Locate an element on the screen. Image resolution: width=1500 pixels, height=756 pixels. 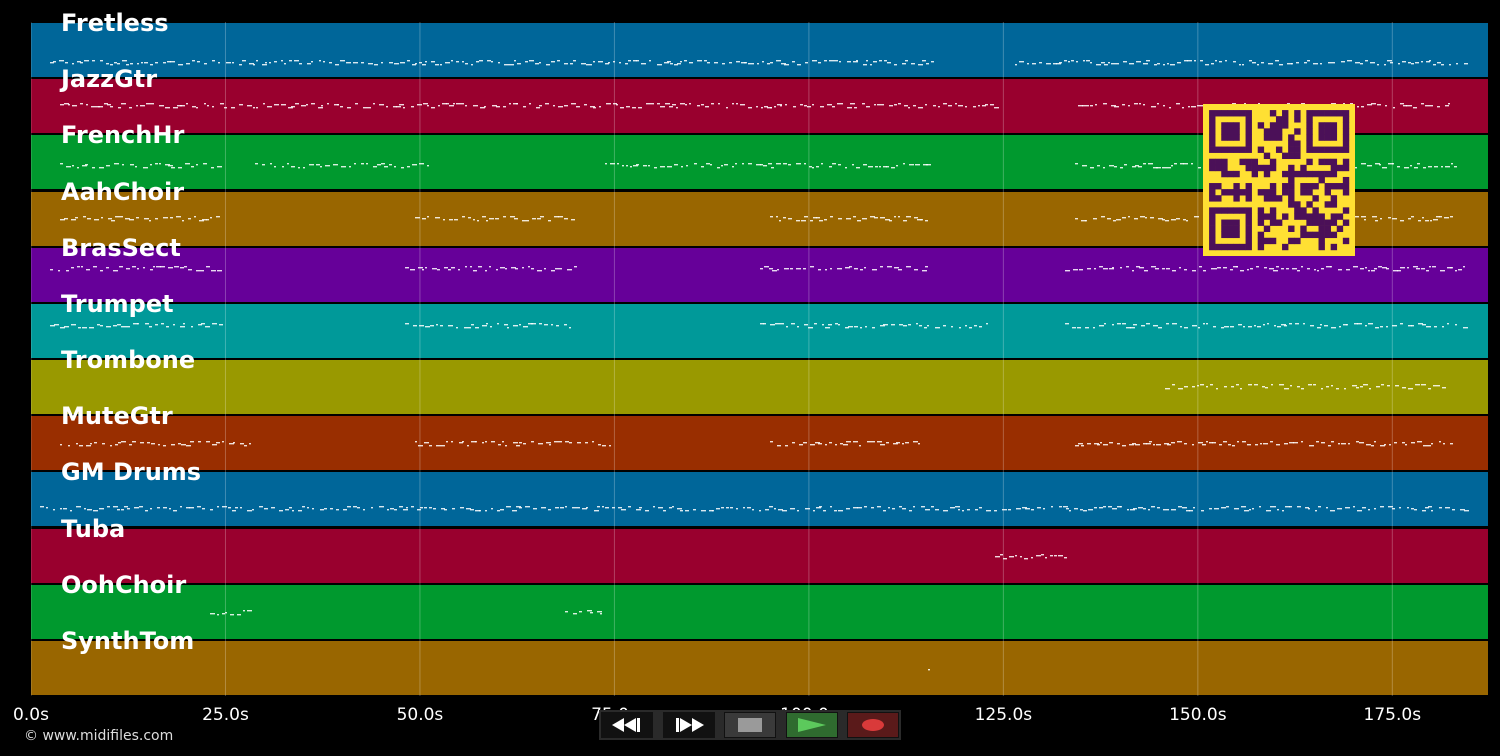
record-button is located at coordinates (873, 725).